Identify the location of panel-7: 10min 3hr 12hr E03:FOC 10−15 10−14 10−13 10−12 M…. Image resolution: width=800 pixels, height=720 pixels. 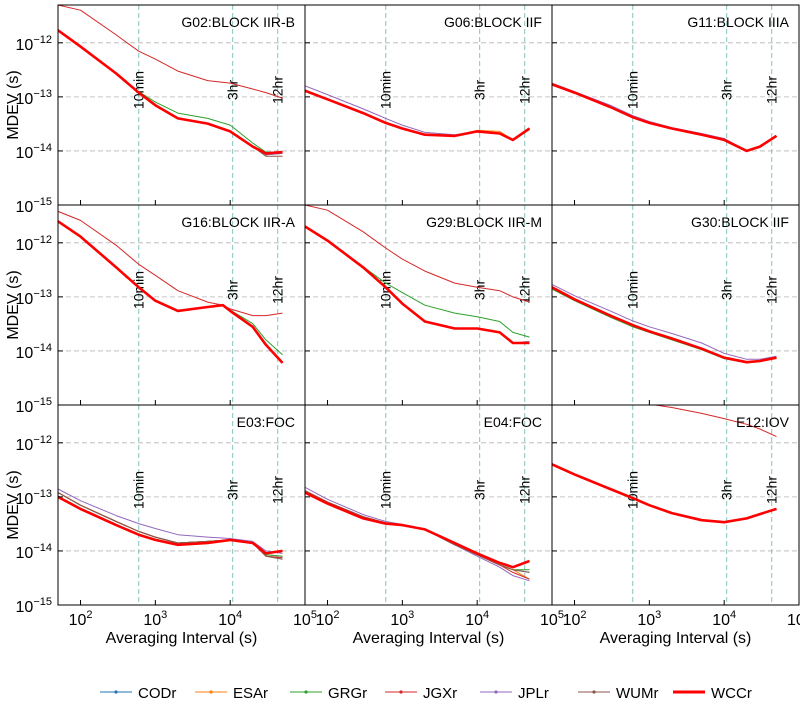
(161, 525).